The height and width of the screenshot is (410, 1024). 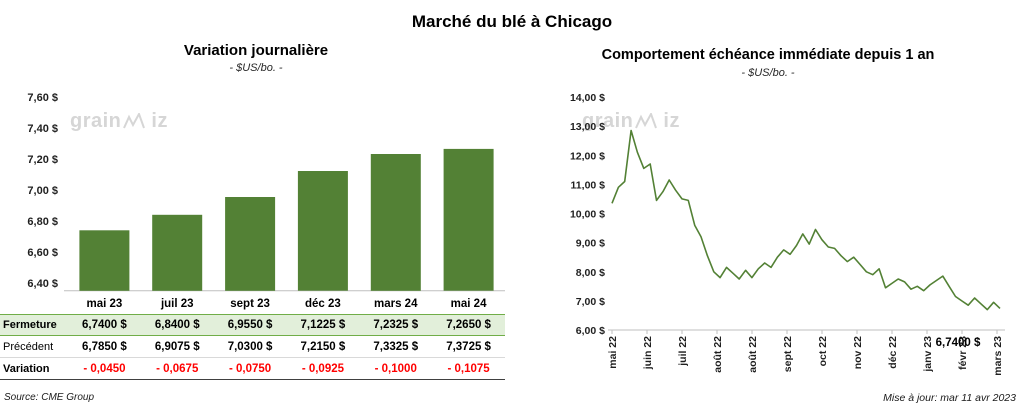 I want to click on source-note: Source: CME Group, so click(x=49, y=397).